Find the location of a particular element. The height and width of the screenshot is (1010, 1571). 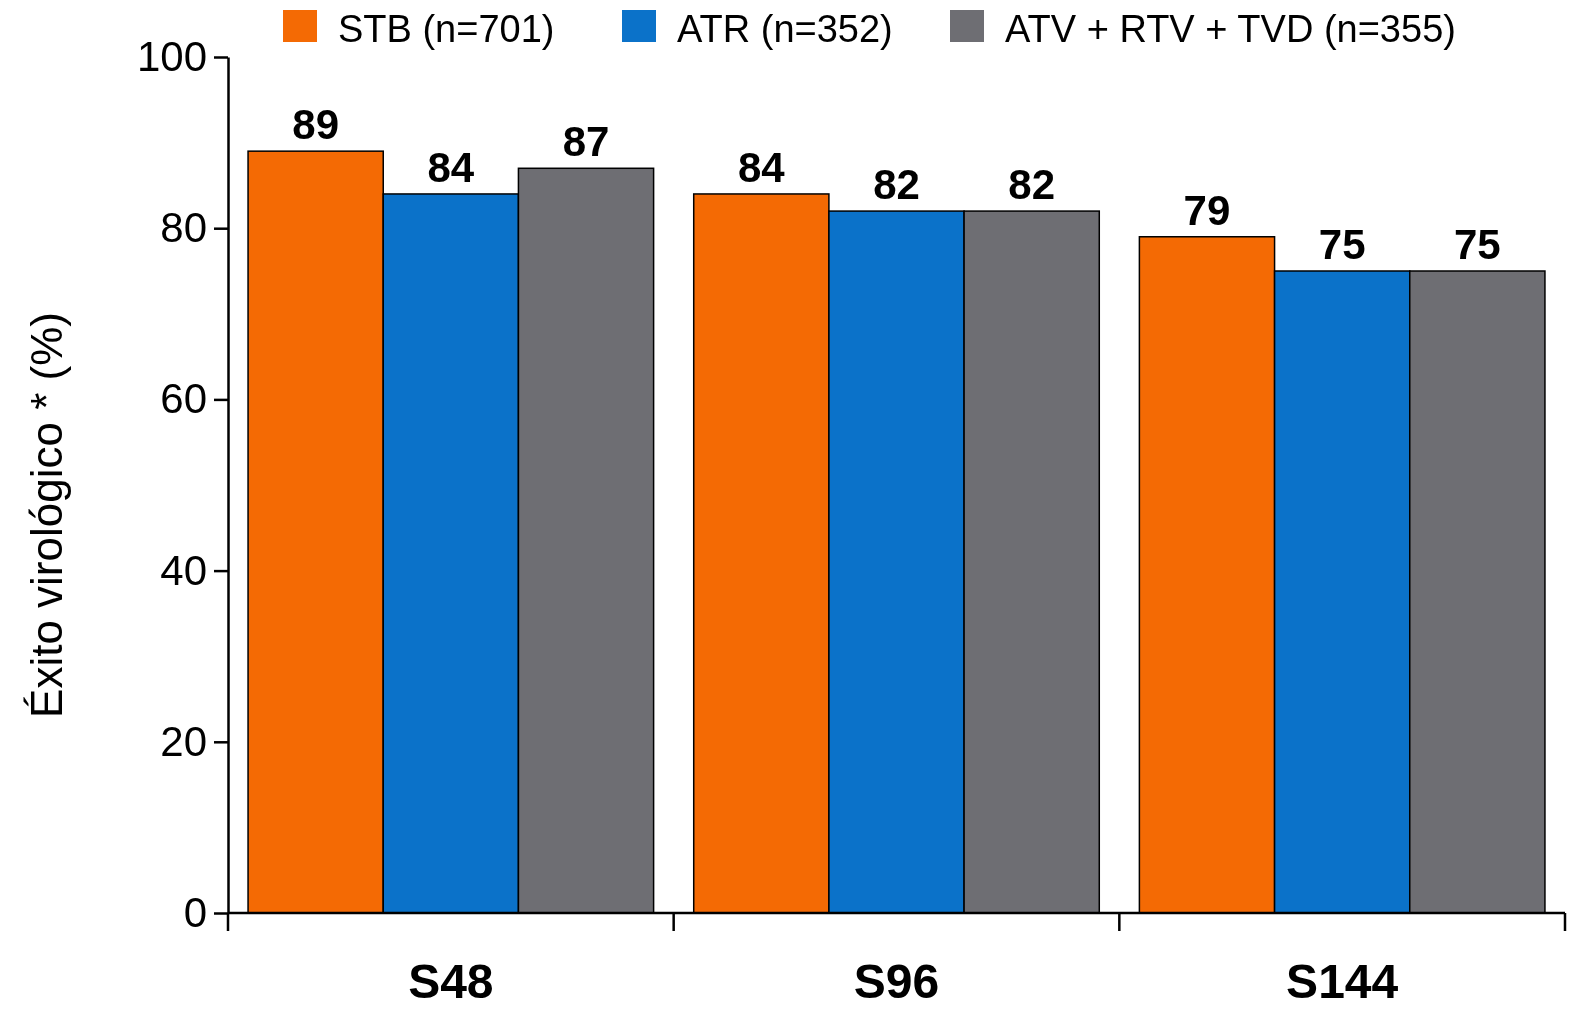

y-tick-label: 0 is located at coordinates (195, 912).